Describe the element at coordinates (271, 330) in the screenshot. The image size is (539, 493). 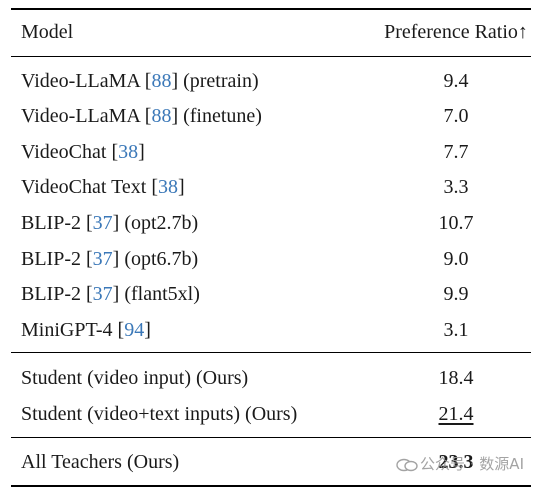
I see `table-row: MiniGPT-4 [94] 3.1` at that location.